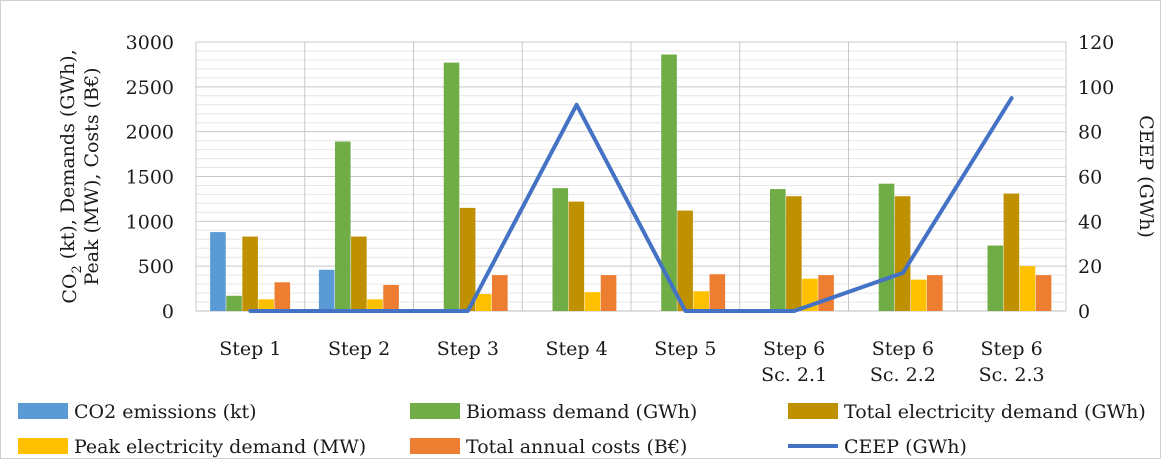 The image size is (1161, 459). Describe the element at coordinates (165, 412) in the screenshot. I see `legend-label: CO2 emissions (kt)` at that location.